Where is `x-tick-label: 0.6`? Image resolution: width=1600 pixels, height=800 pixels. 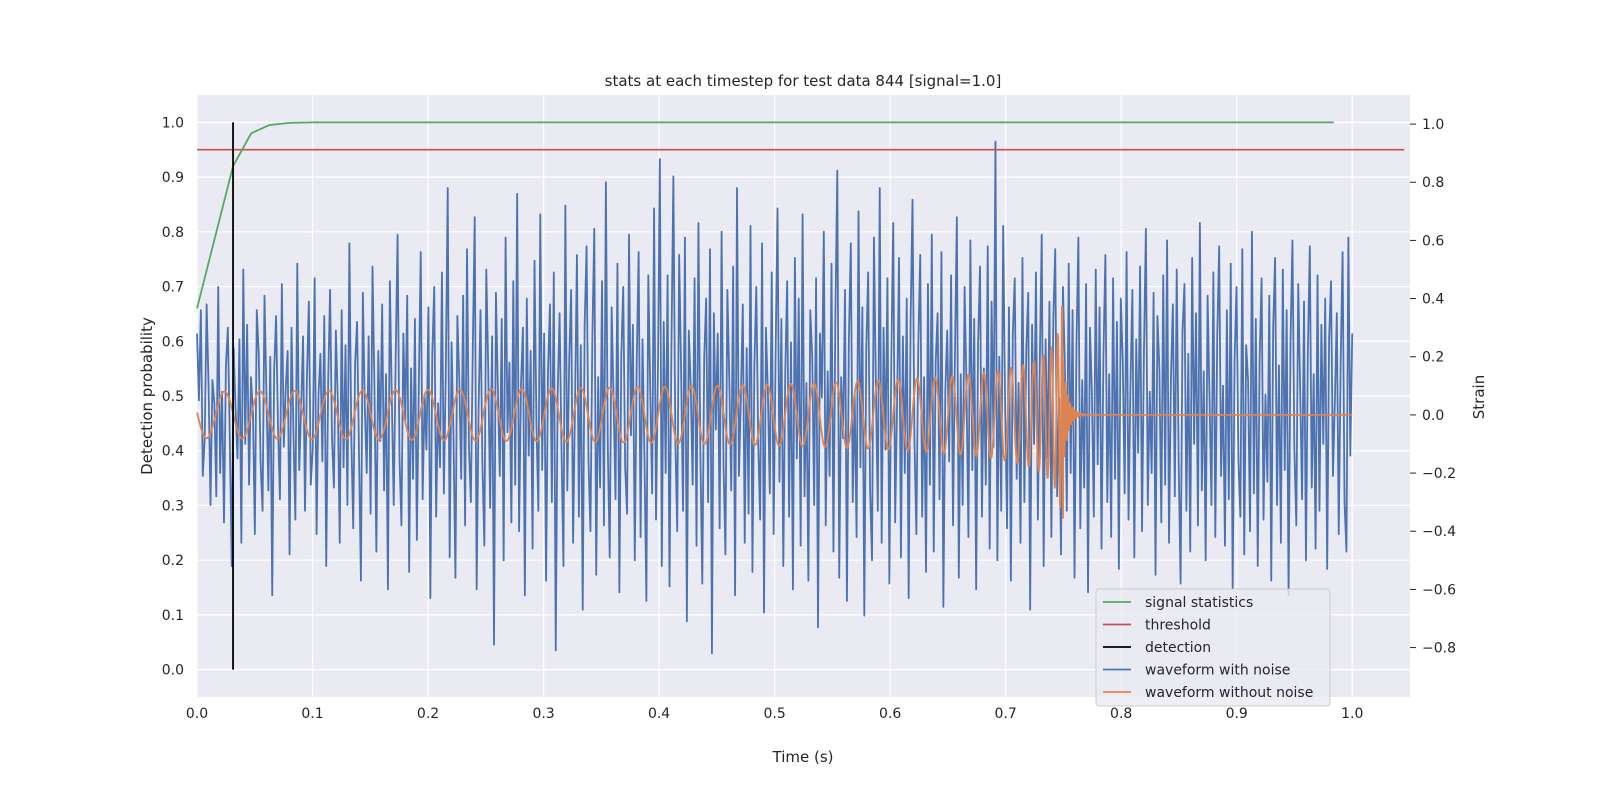 x-tick-label: 0.6 is located at coordinates (890, 714).